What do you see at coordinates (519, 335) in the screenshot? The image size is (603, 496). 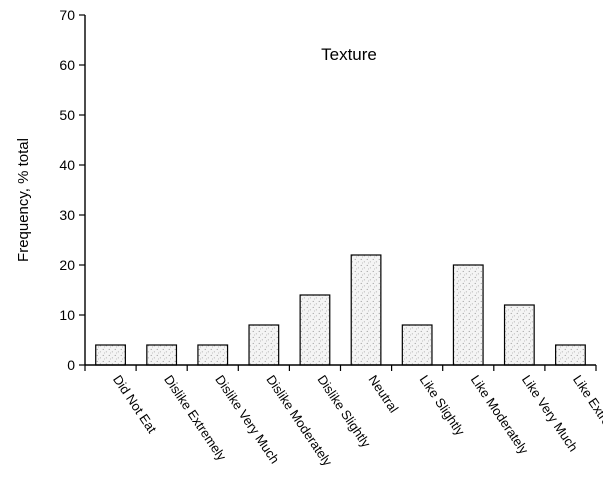 I see `bar-like-very-much` at bounding box center [519, 335].